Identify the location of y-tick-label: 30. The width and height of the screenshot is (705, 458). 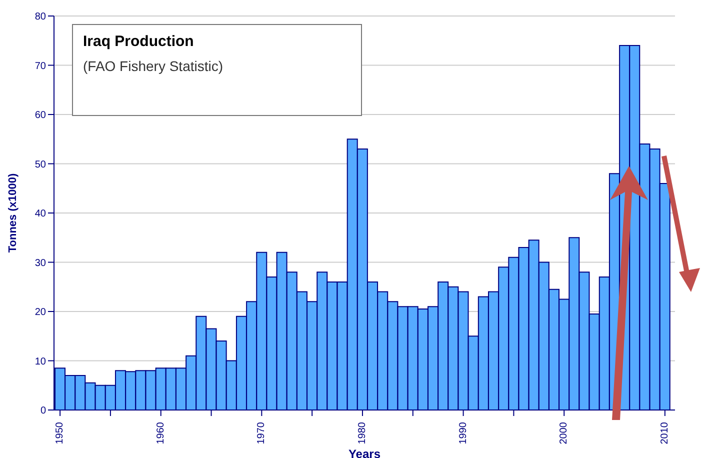
(40, 263).